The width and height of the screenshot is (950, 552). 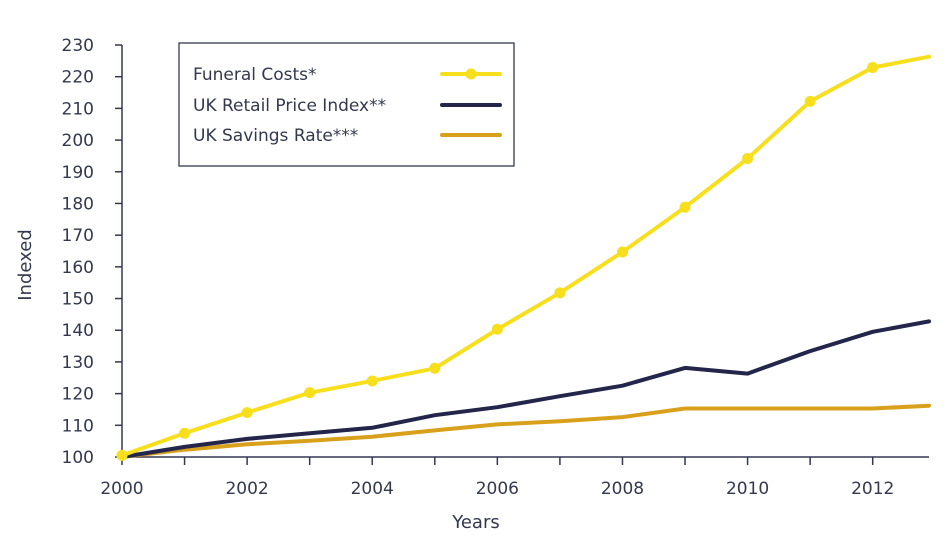 I want to click on x-tick-label: 2010, so click(x=747, y=489).